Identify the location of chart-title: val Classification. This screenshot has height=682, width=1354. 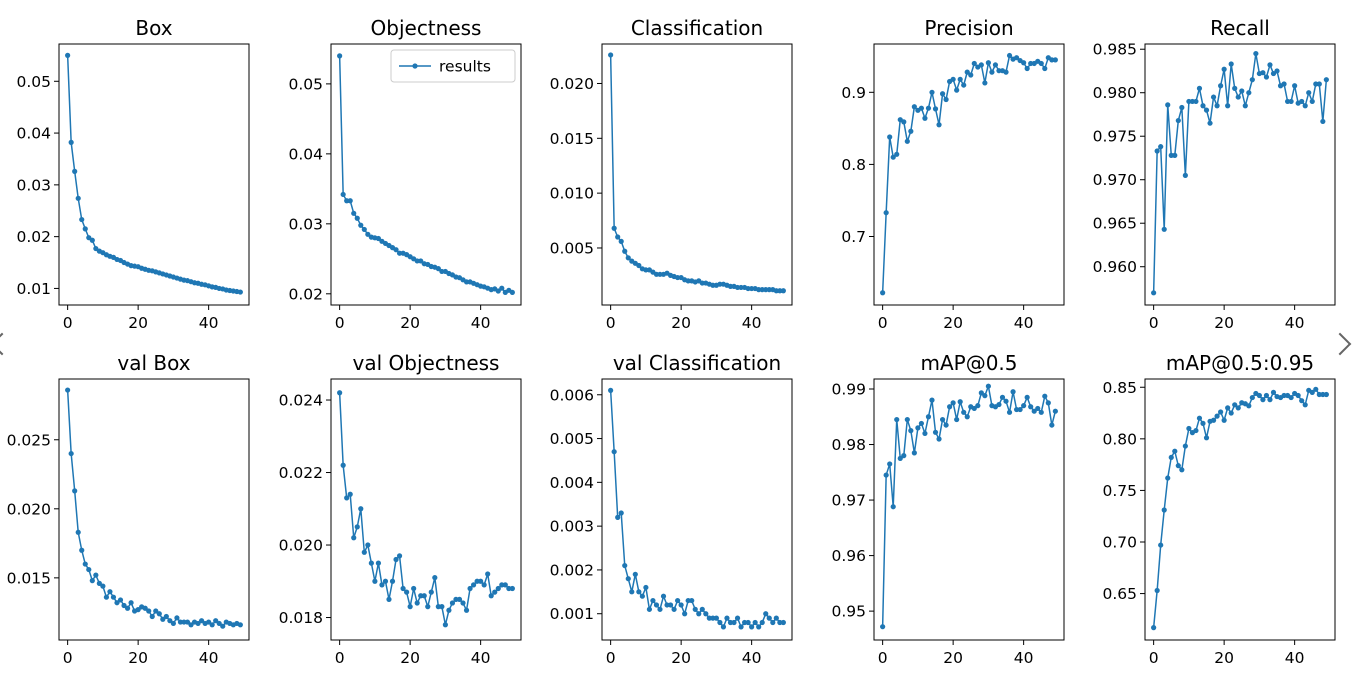
(697, 363).